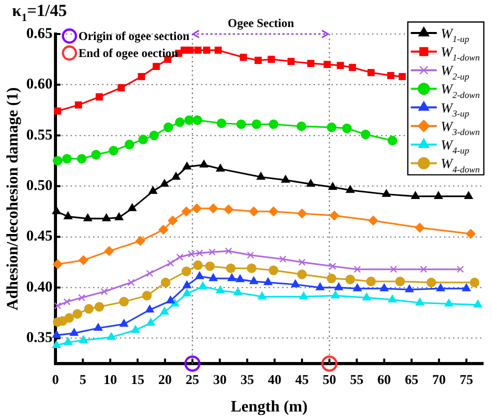 The height and width of the screenshot is (419, 492). What do you see at coordinates (193, 380) in the screenshot?
I see `x-tick-label: 25` at bounding box center [193, 380].